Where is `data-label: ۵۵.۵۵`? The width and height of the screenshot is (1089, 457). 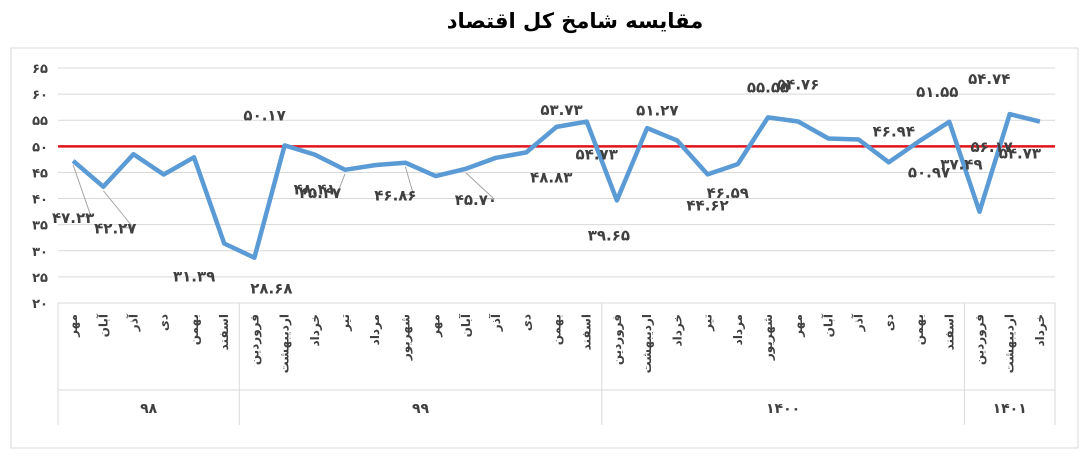 data-label: ۵۵.۵۵ is located at coordinates (768, 87).